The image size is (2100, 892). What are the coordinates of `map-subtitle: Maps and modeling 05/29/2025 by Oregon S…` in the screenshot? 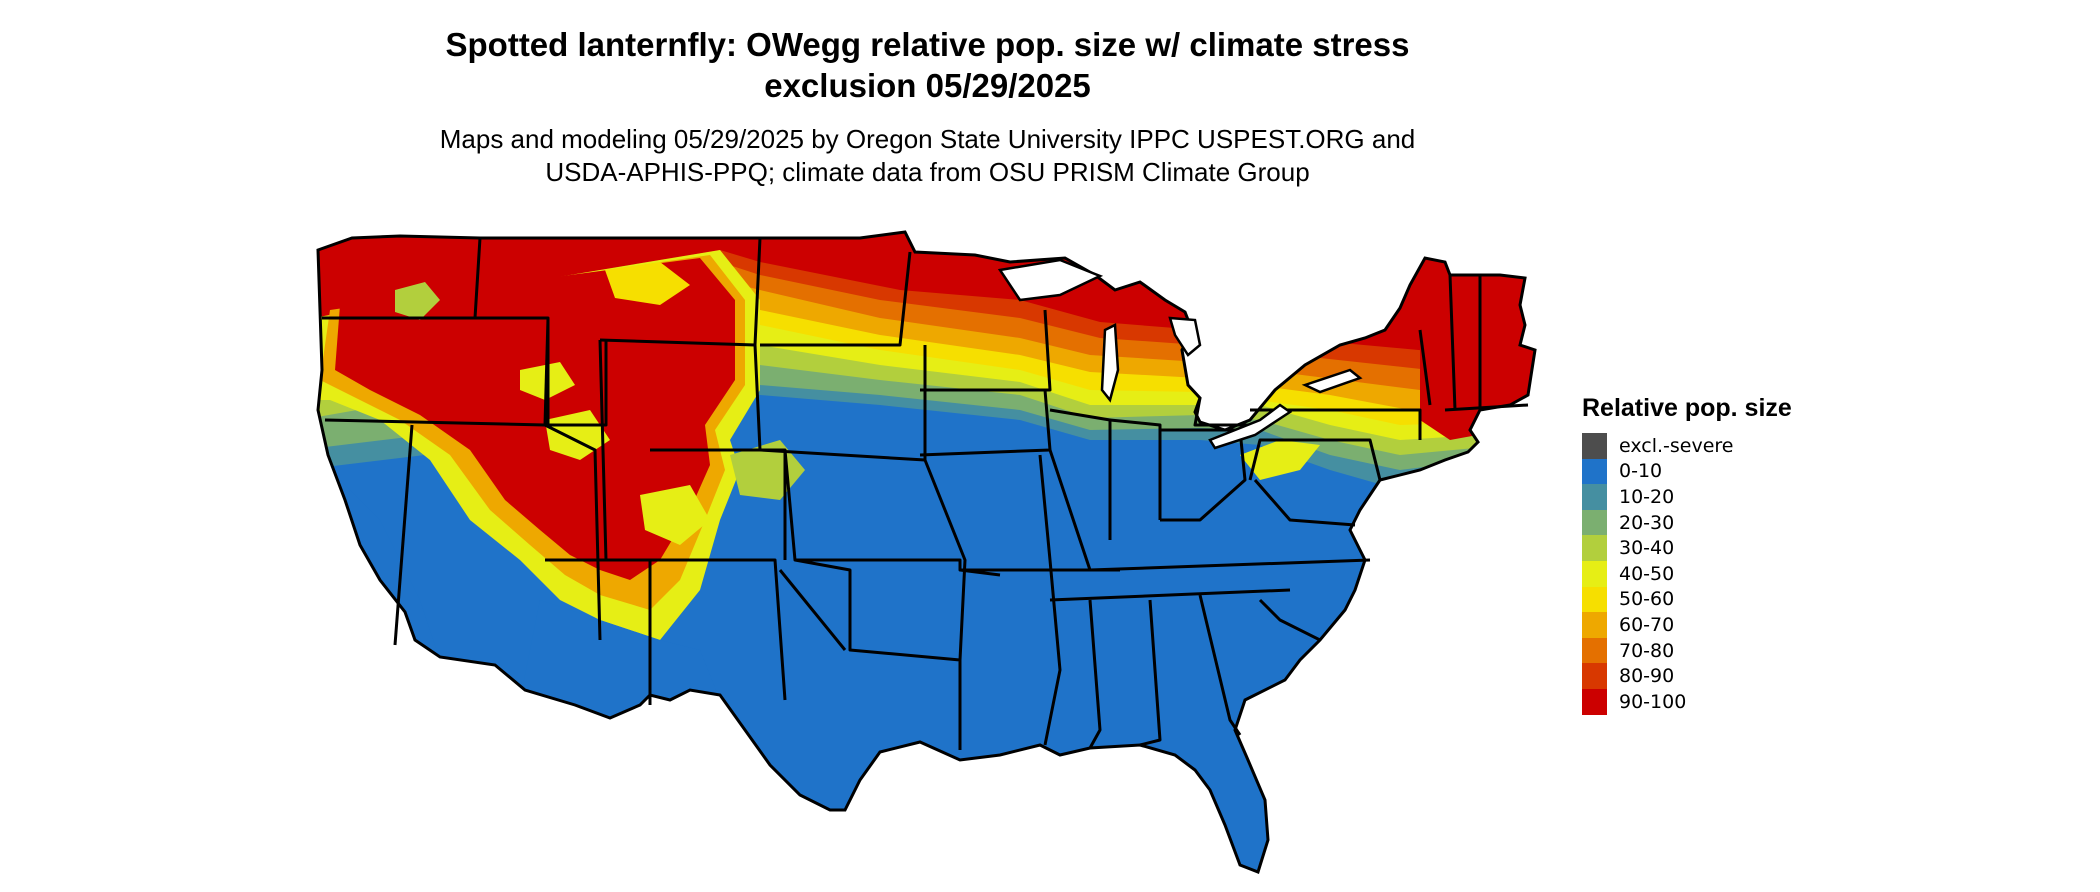 It's located at (927, 156).